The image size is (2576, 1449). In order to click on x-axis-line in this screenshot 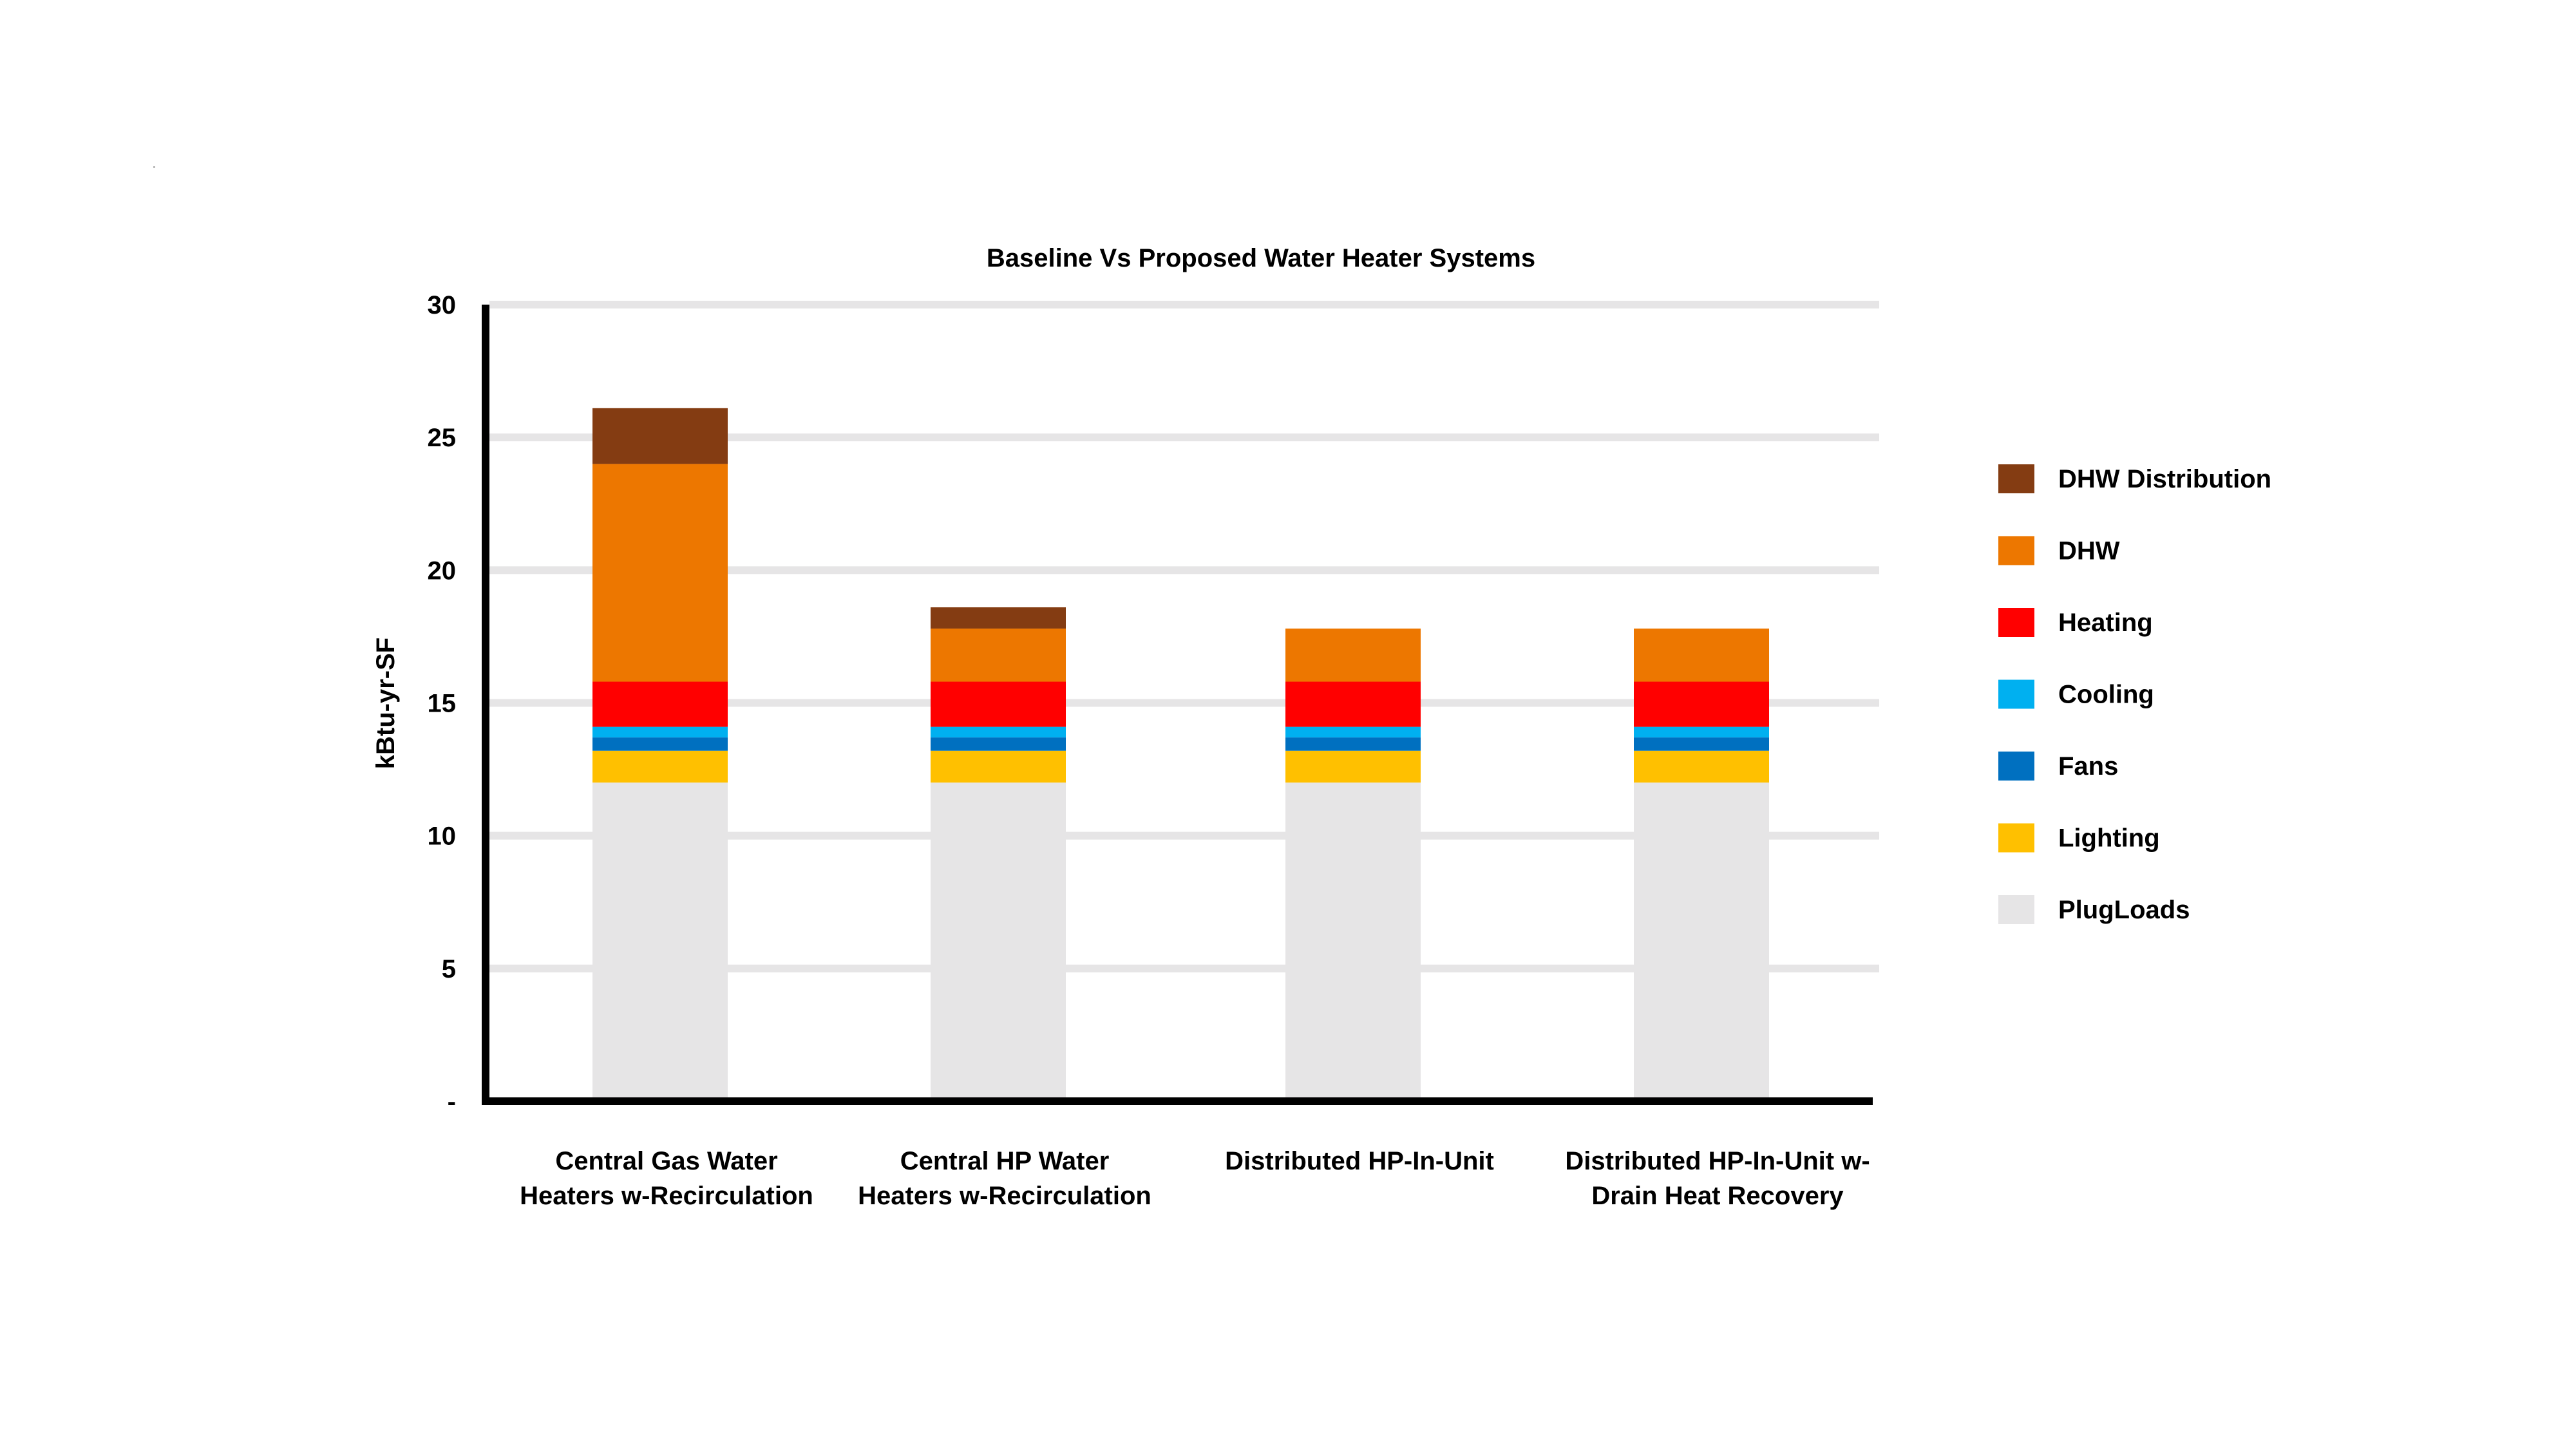, I will do `click(1177, 1101)`.